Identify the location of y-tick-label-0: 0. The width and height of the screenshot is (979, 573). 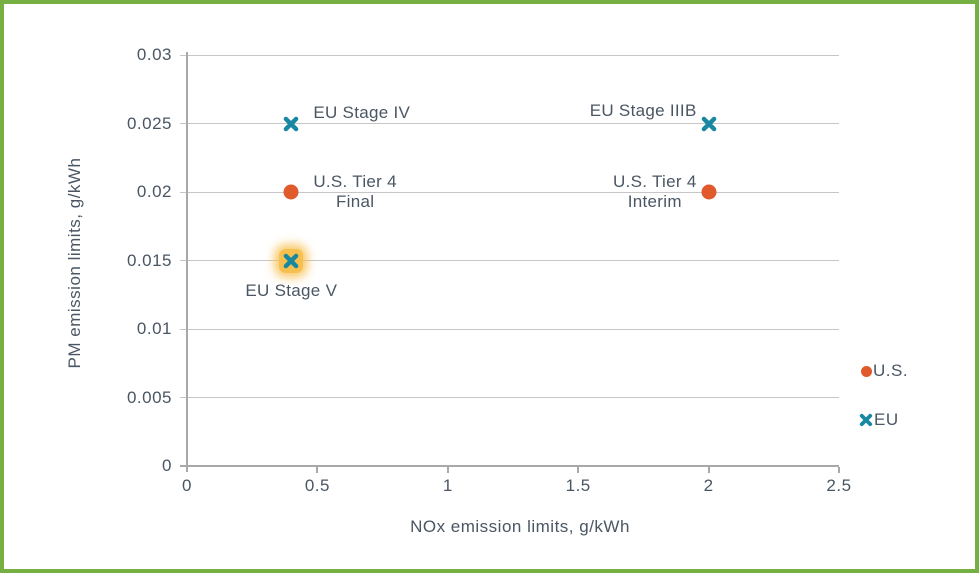
(167, 465).